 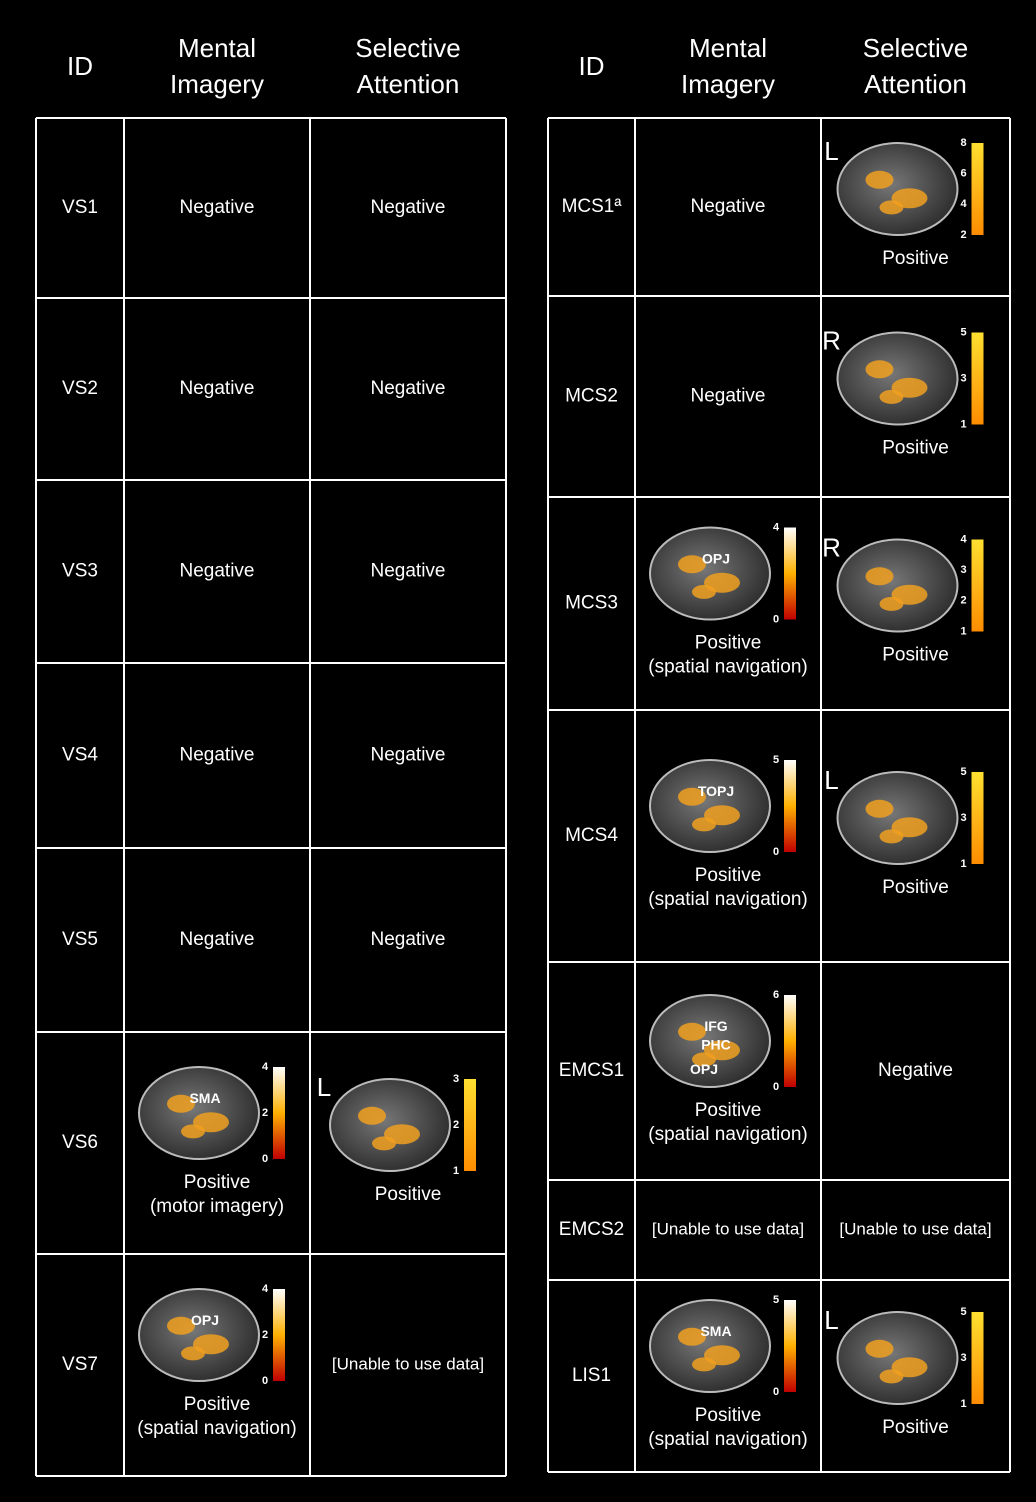 I want to click on region-label: PHC, so click(x=716, y=1044).